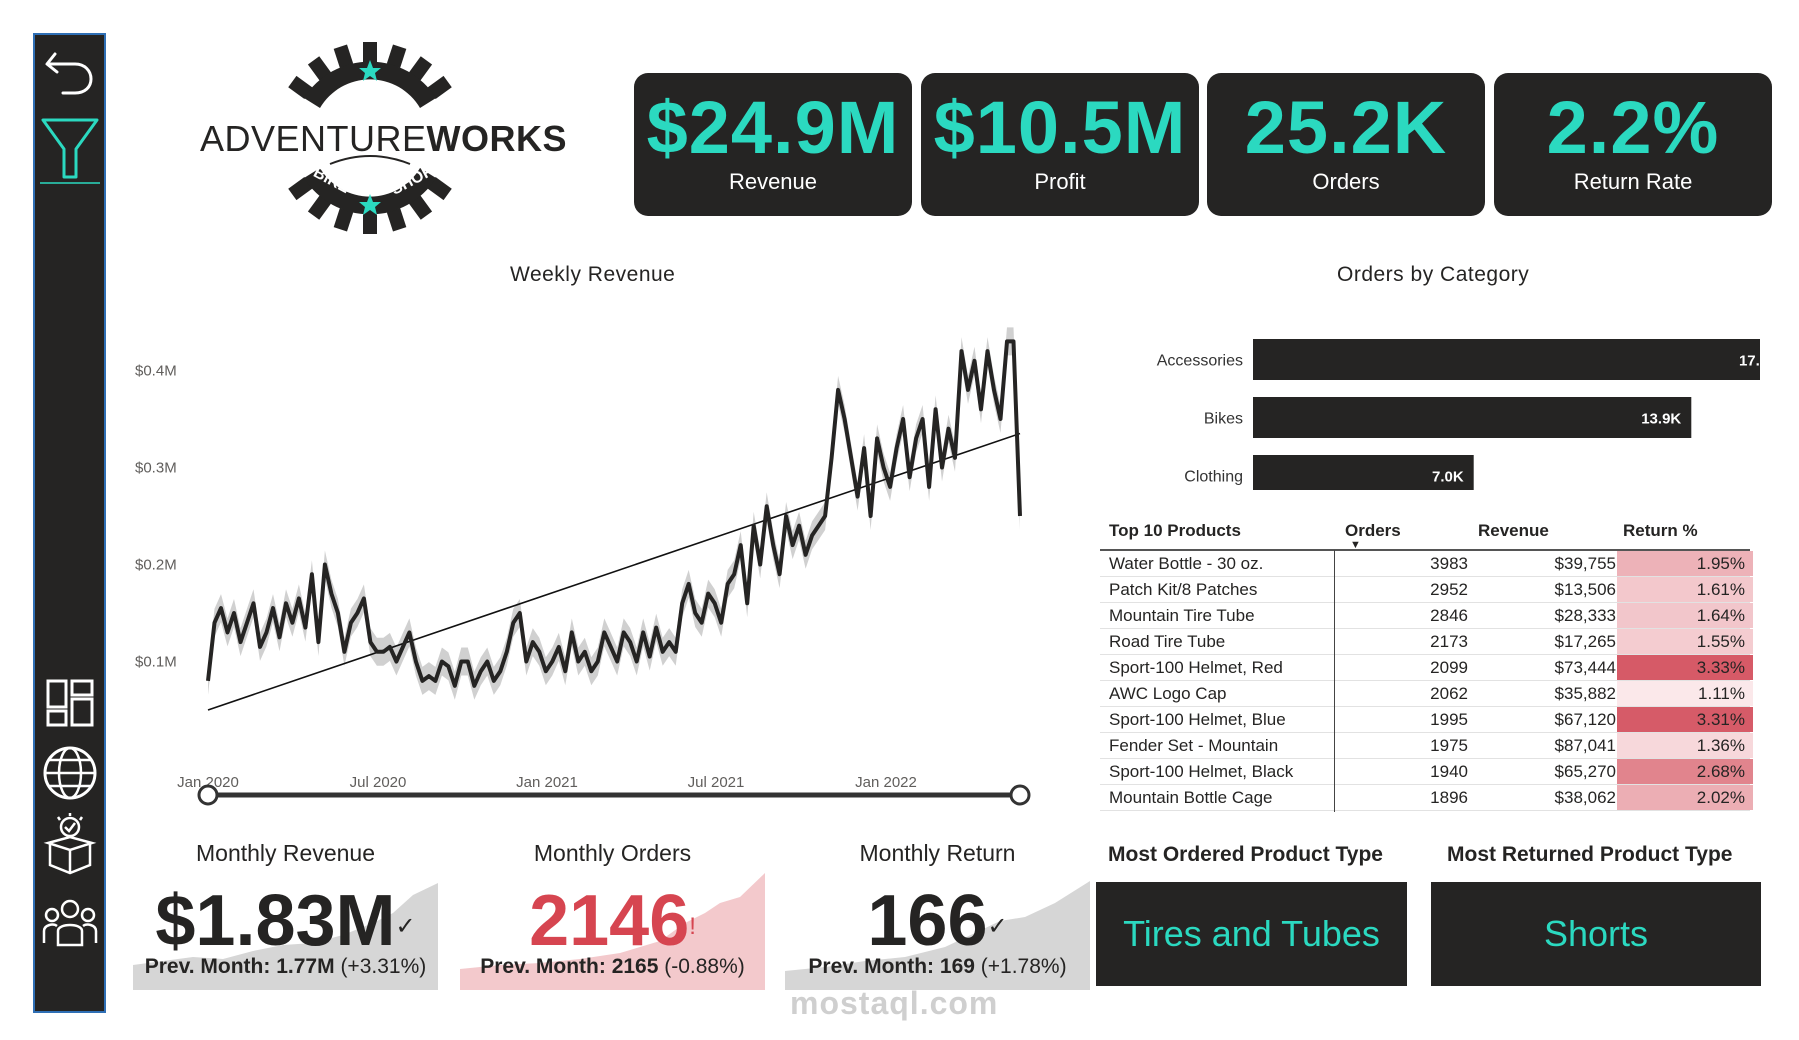 The height and width of the screenshot is (1040, 1799). I want to click on monthly-orders-sparkline, so click(612, 931).